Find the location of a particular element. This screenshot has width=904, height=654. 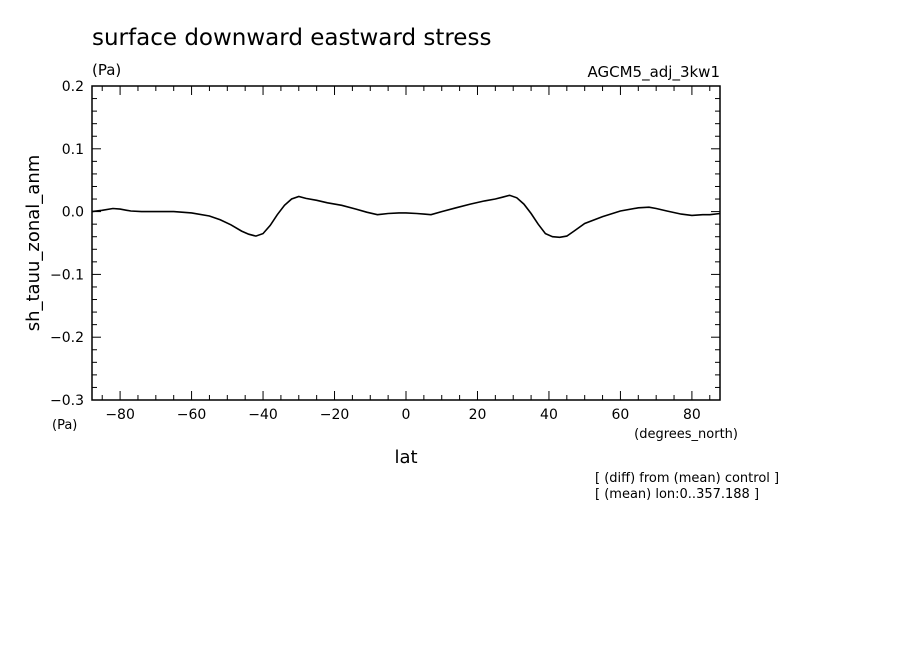

y-axis-label: sh_tauu_zonal_anm is located at coordinates (33, 243).